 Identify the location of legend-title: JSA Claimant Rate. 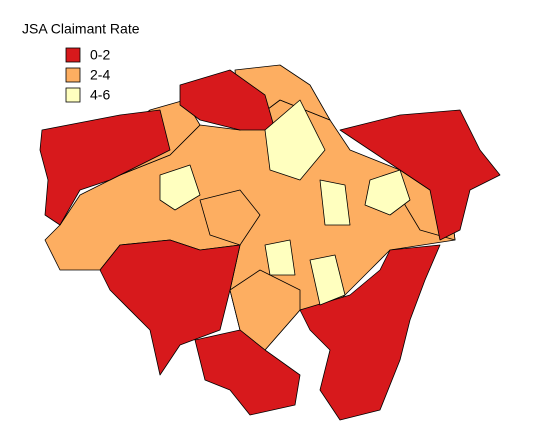
(81, 29).